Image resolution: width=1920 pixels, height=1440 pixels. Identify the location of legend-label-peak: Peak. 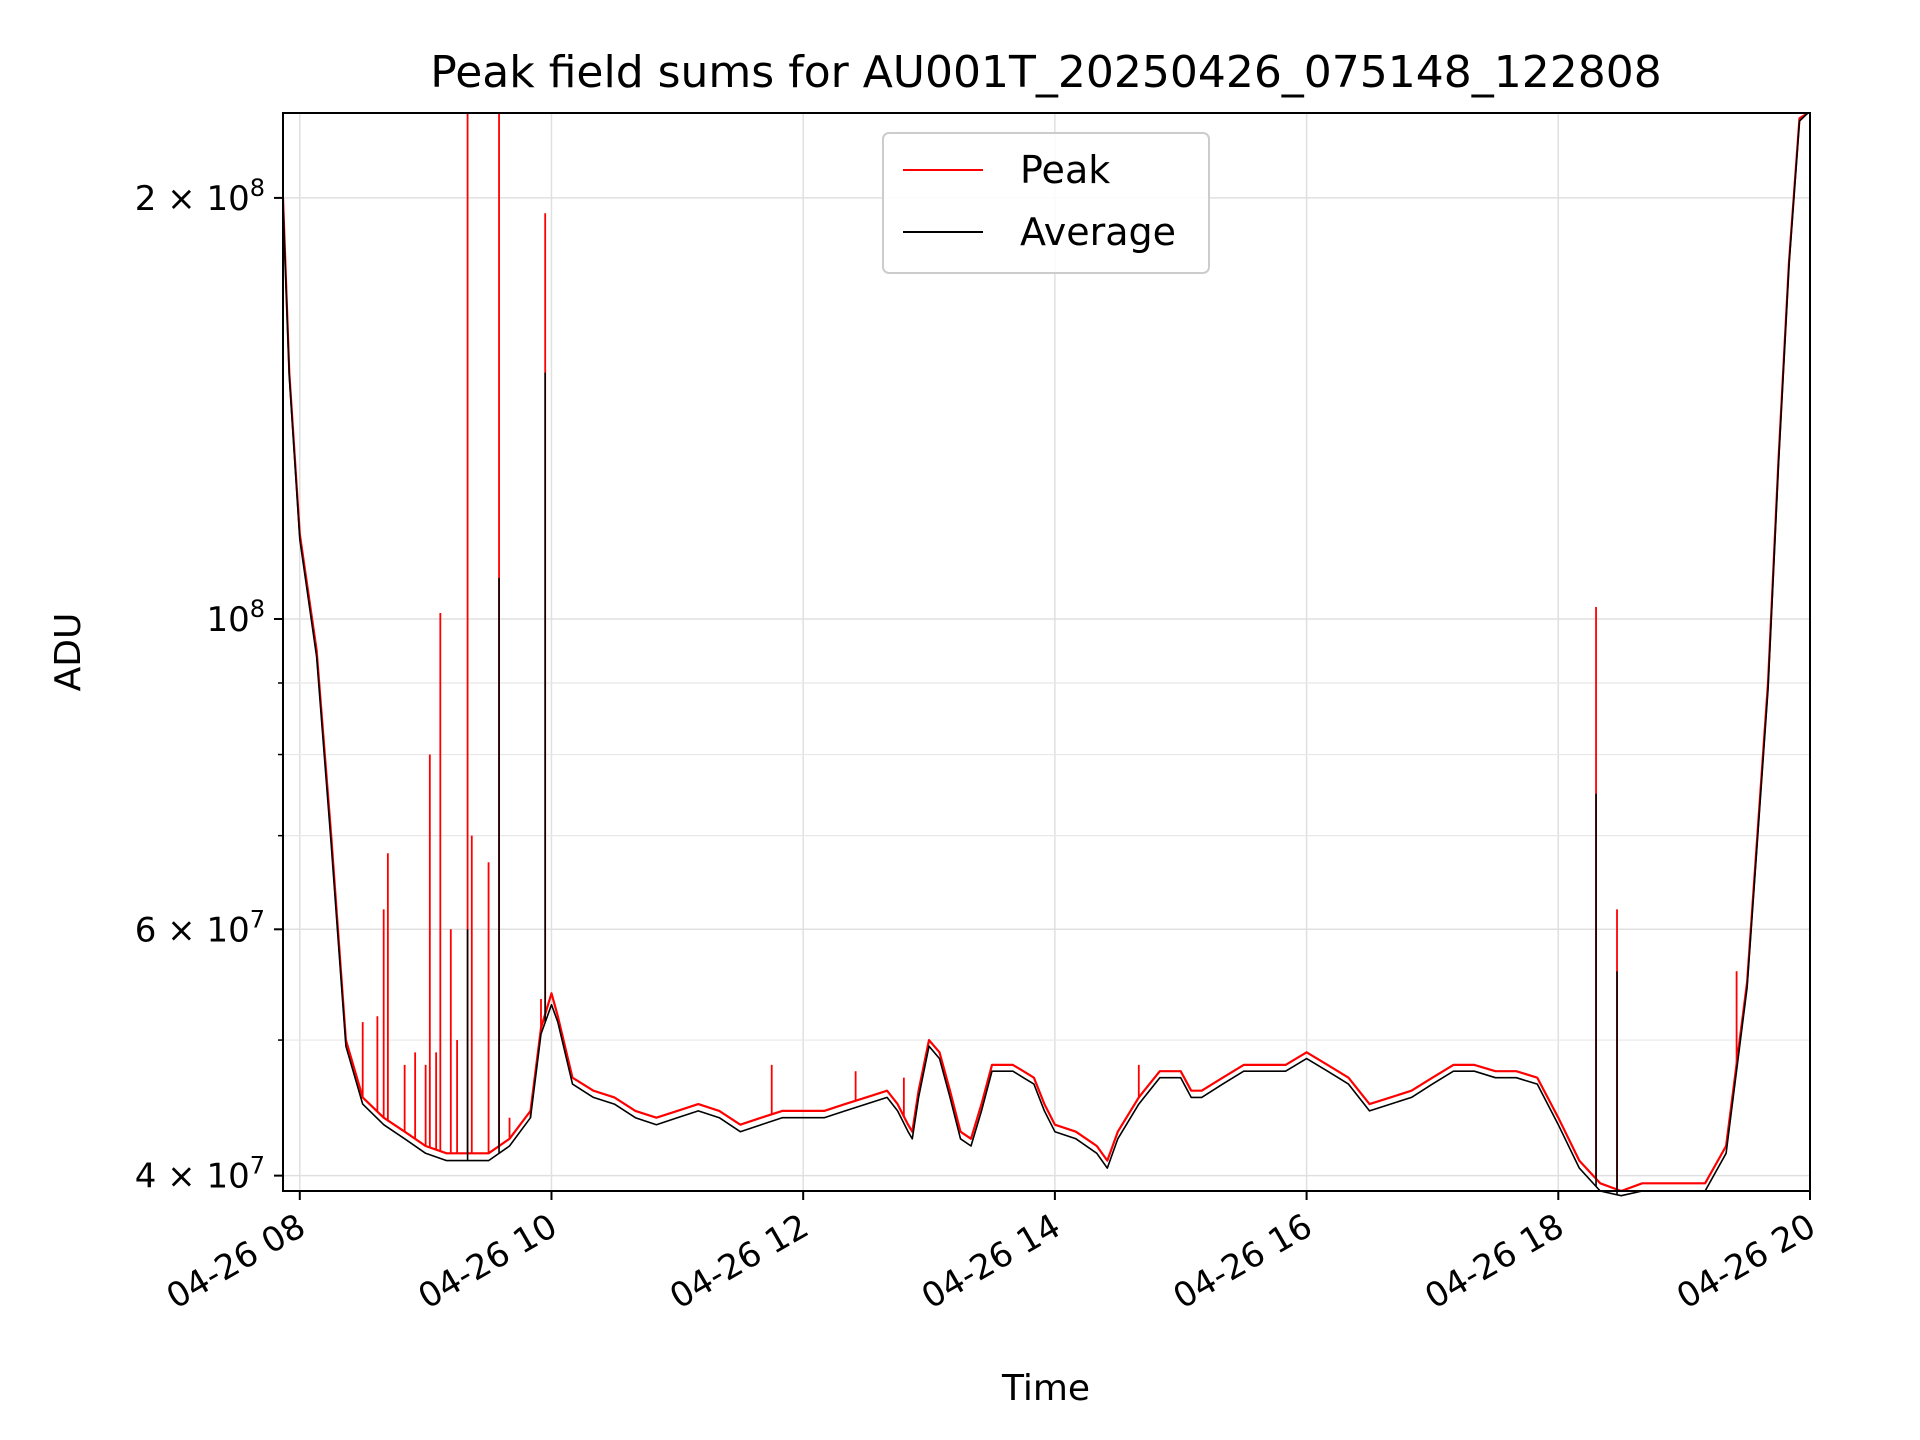
(1065, 170).